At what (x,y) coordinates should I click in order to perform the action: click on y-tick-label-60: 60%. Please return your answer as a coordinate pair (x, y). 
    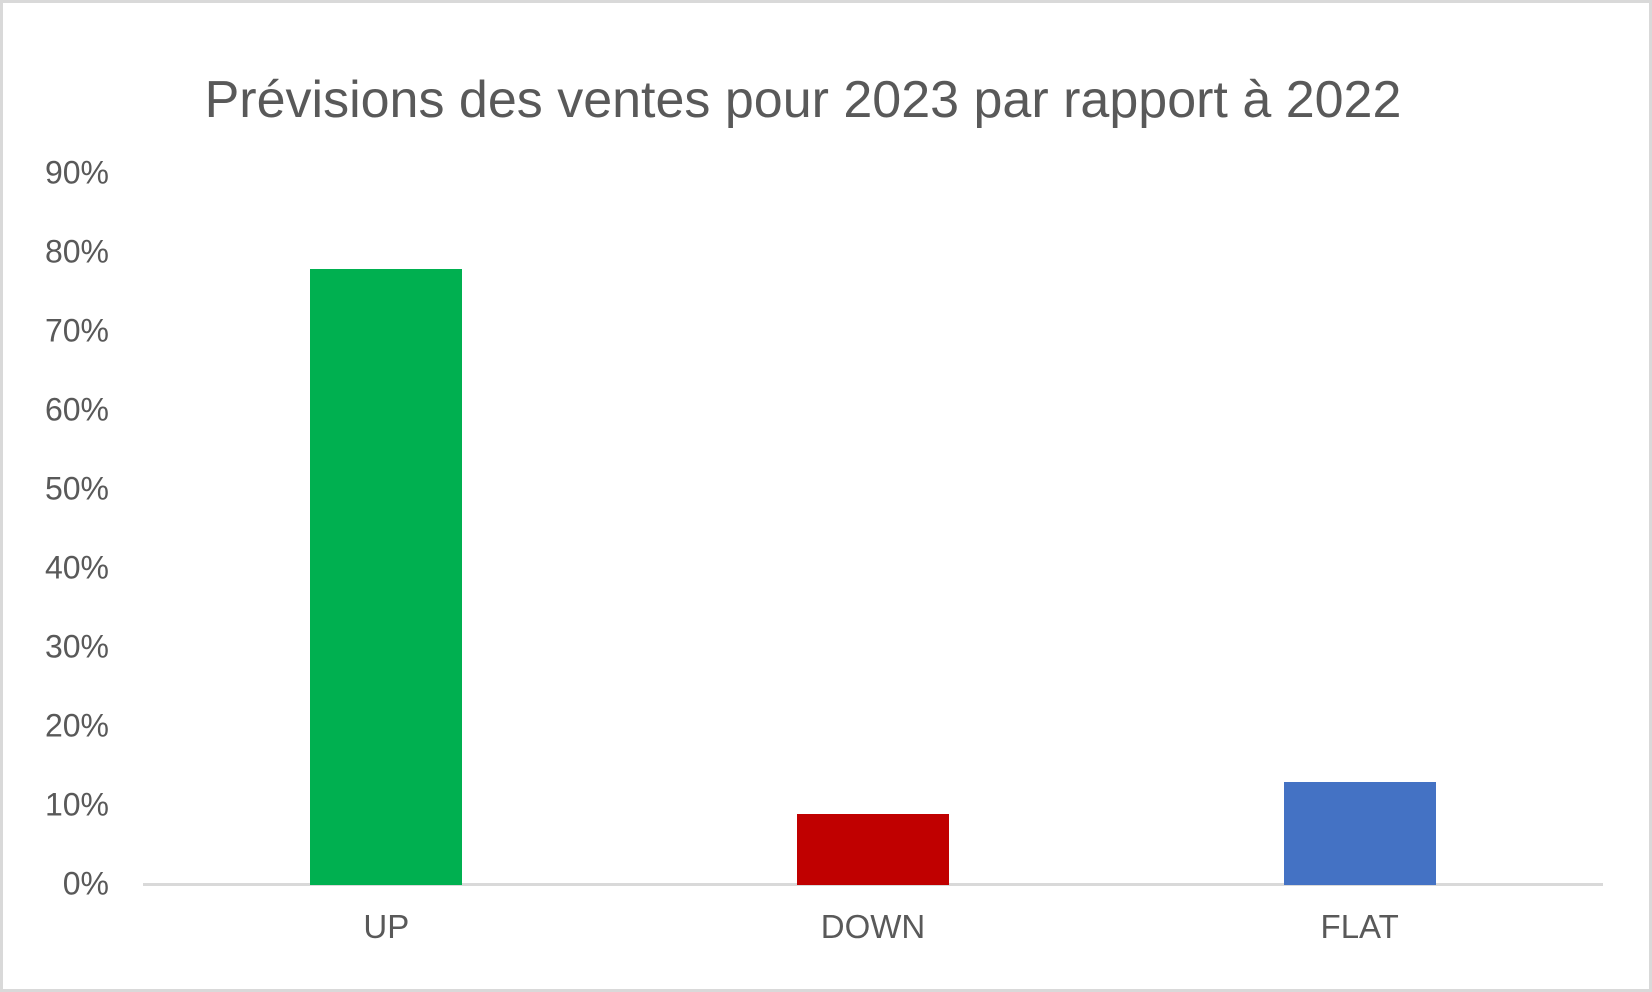
    Looking at the image, I should click on (76, 409).